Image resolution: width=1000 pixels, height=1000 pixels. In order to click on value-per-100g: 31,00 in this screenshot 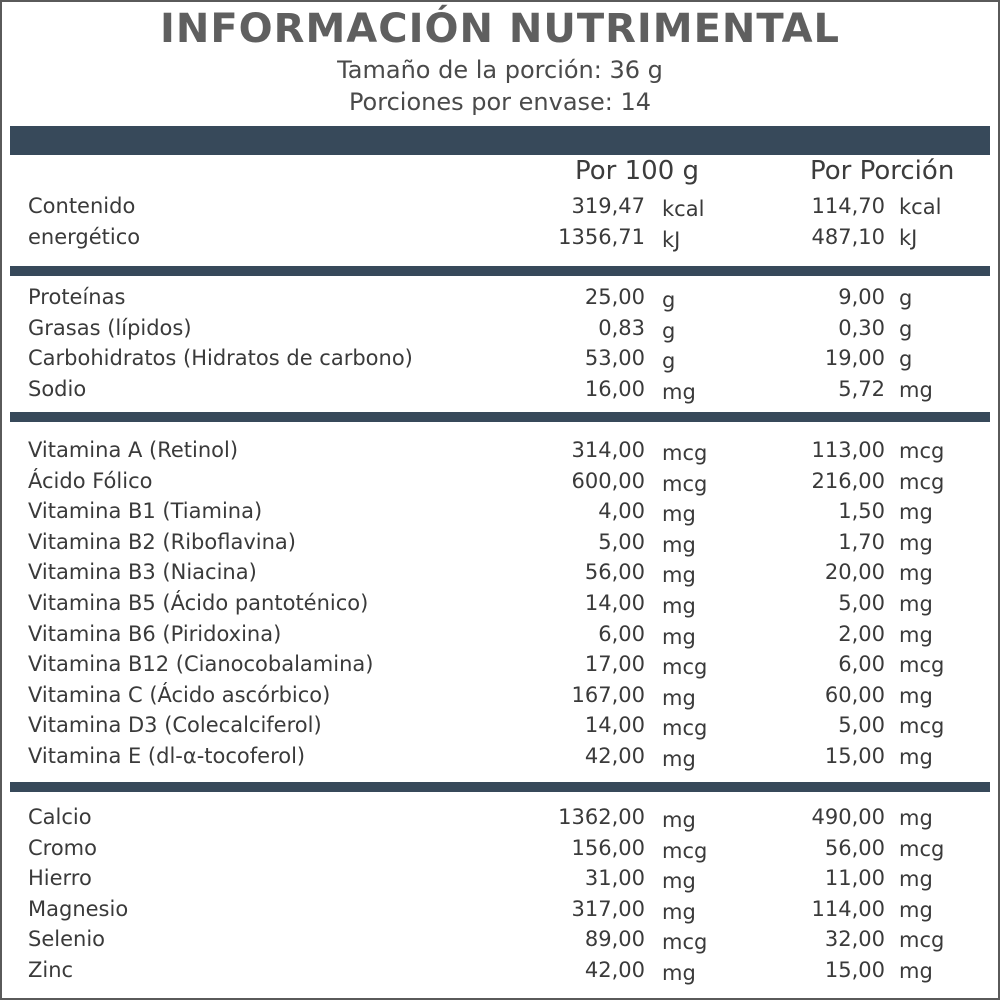, I will do `click(614, 878)`.